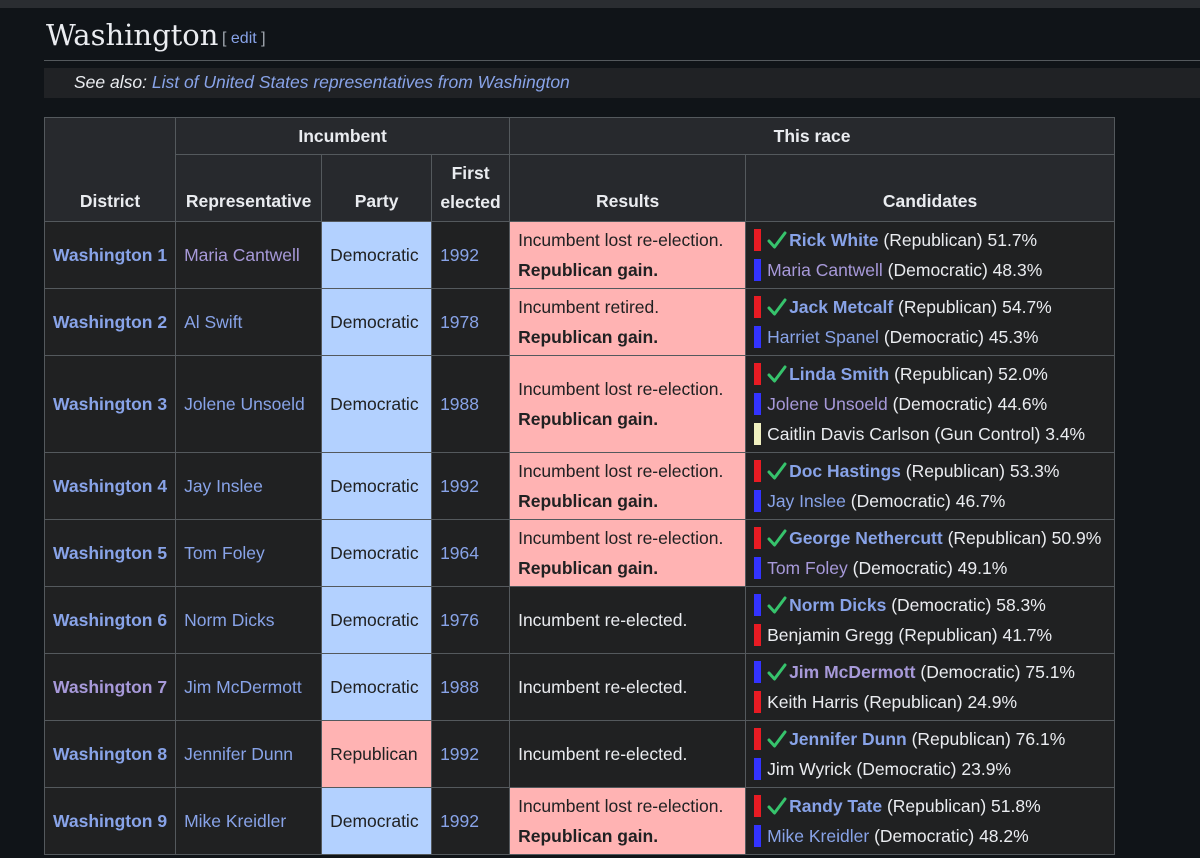  I want to click on district-cell: Washington 3, so click(110, 404).